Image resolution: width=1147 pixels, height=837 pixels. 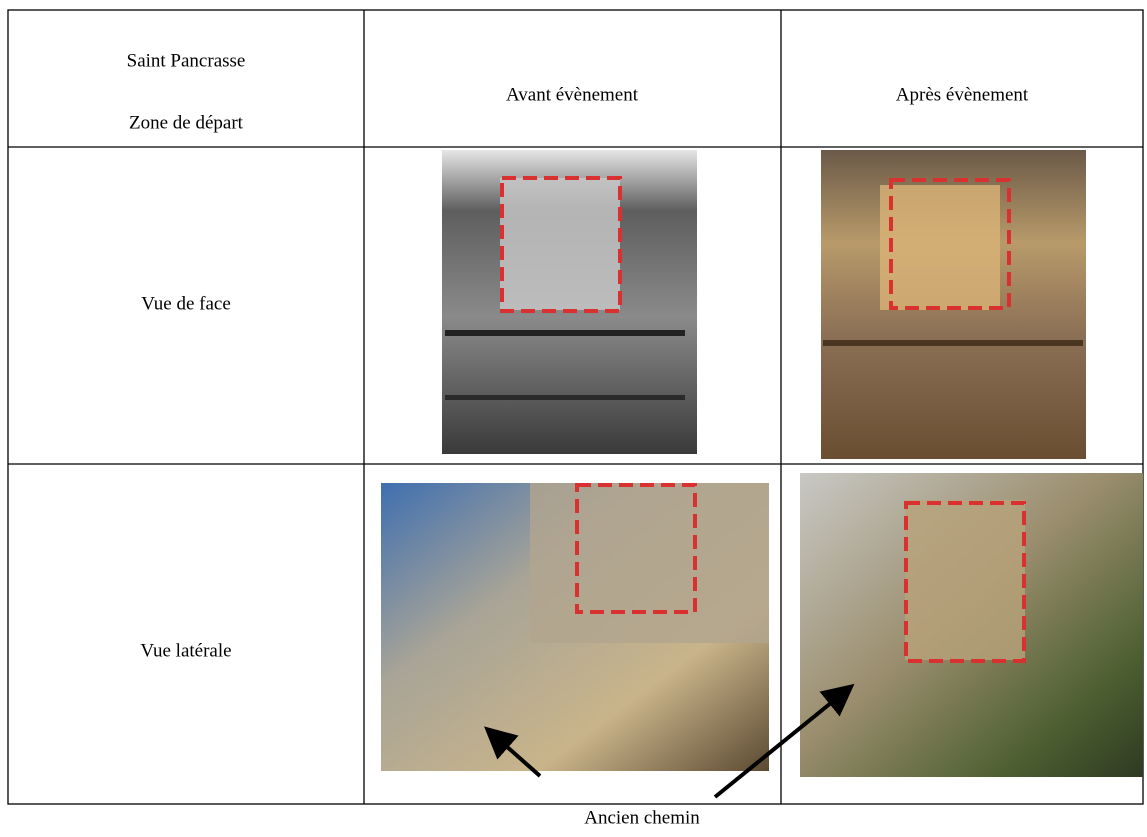 What do you see at coordinates (186, 60) in the screenshot?
I see `header-title: Saint Pancrasse` at bounding box center [186, 60].